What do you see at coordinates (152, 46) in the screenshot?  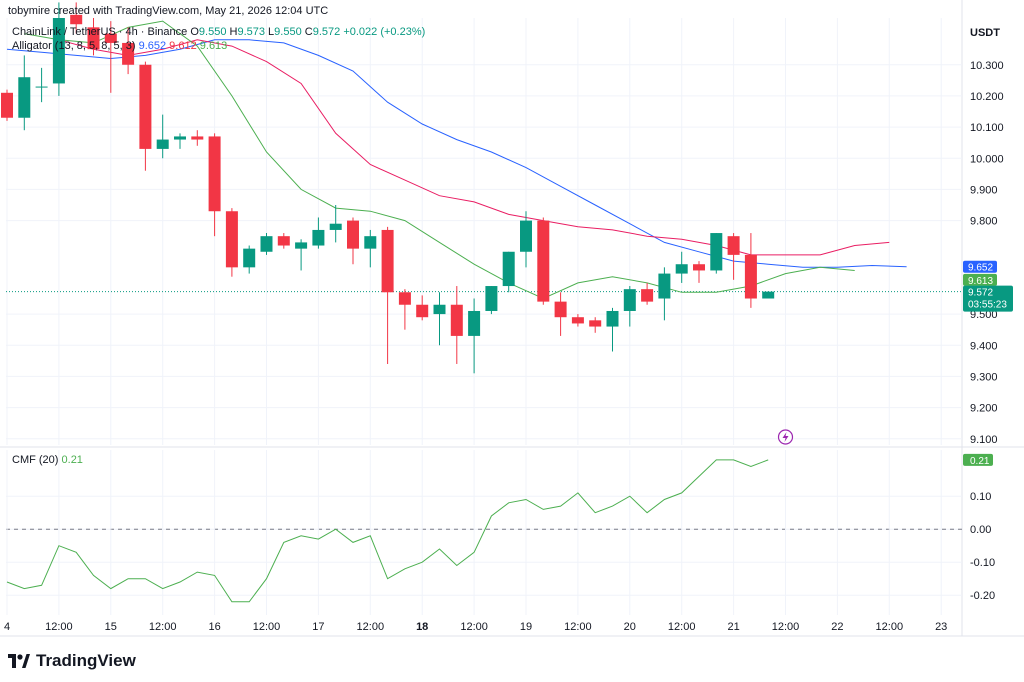 I see `alligator-jaw-value: 9.652` at bounding box center [152, 46].